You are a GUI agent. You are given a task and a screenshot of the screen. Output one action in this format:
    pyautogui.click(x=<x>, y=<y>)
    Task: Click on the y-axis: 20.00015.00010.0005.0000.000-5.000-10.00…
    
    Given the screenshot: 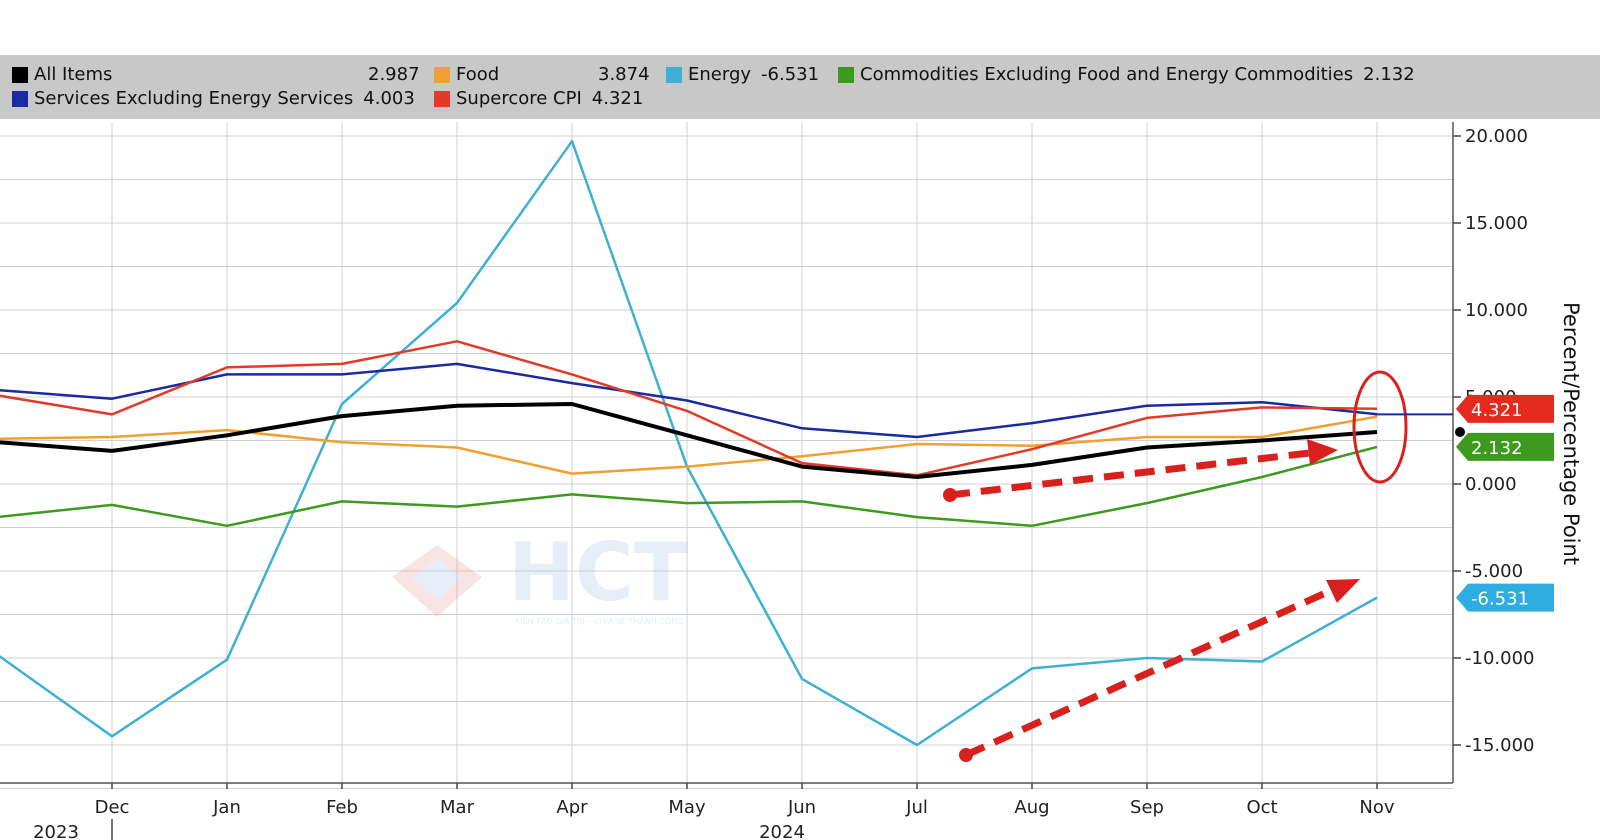 What is the action you would take?
    pyautogui.click(x=1493, y=452)
    